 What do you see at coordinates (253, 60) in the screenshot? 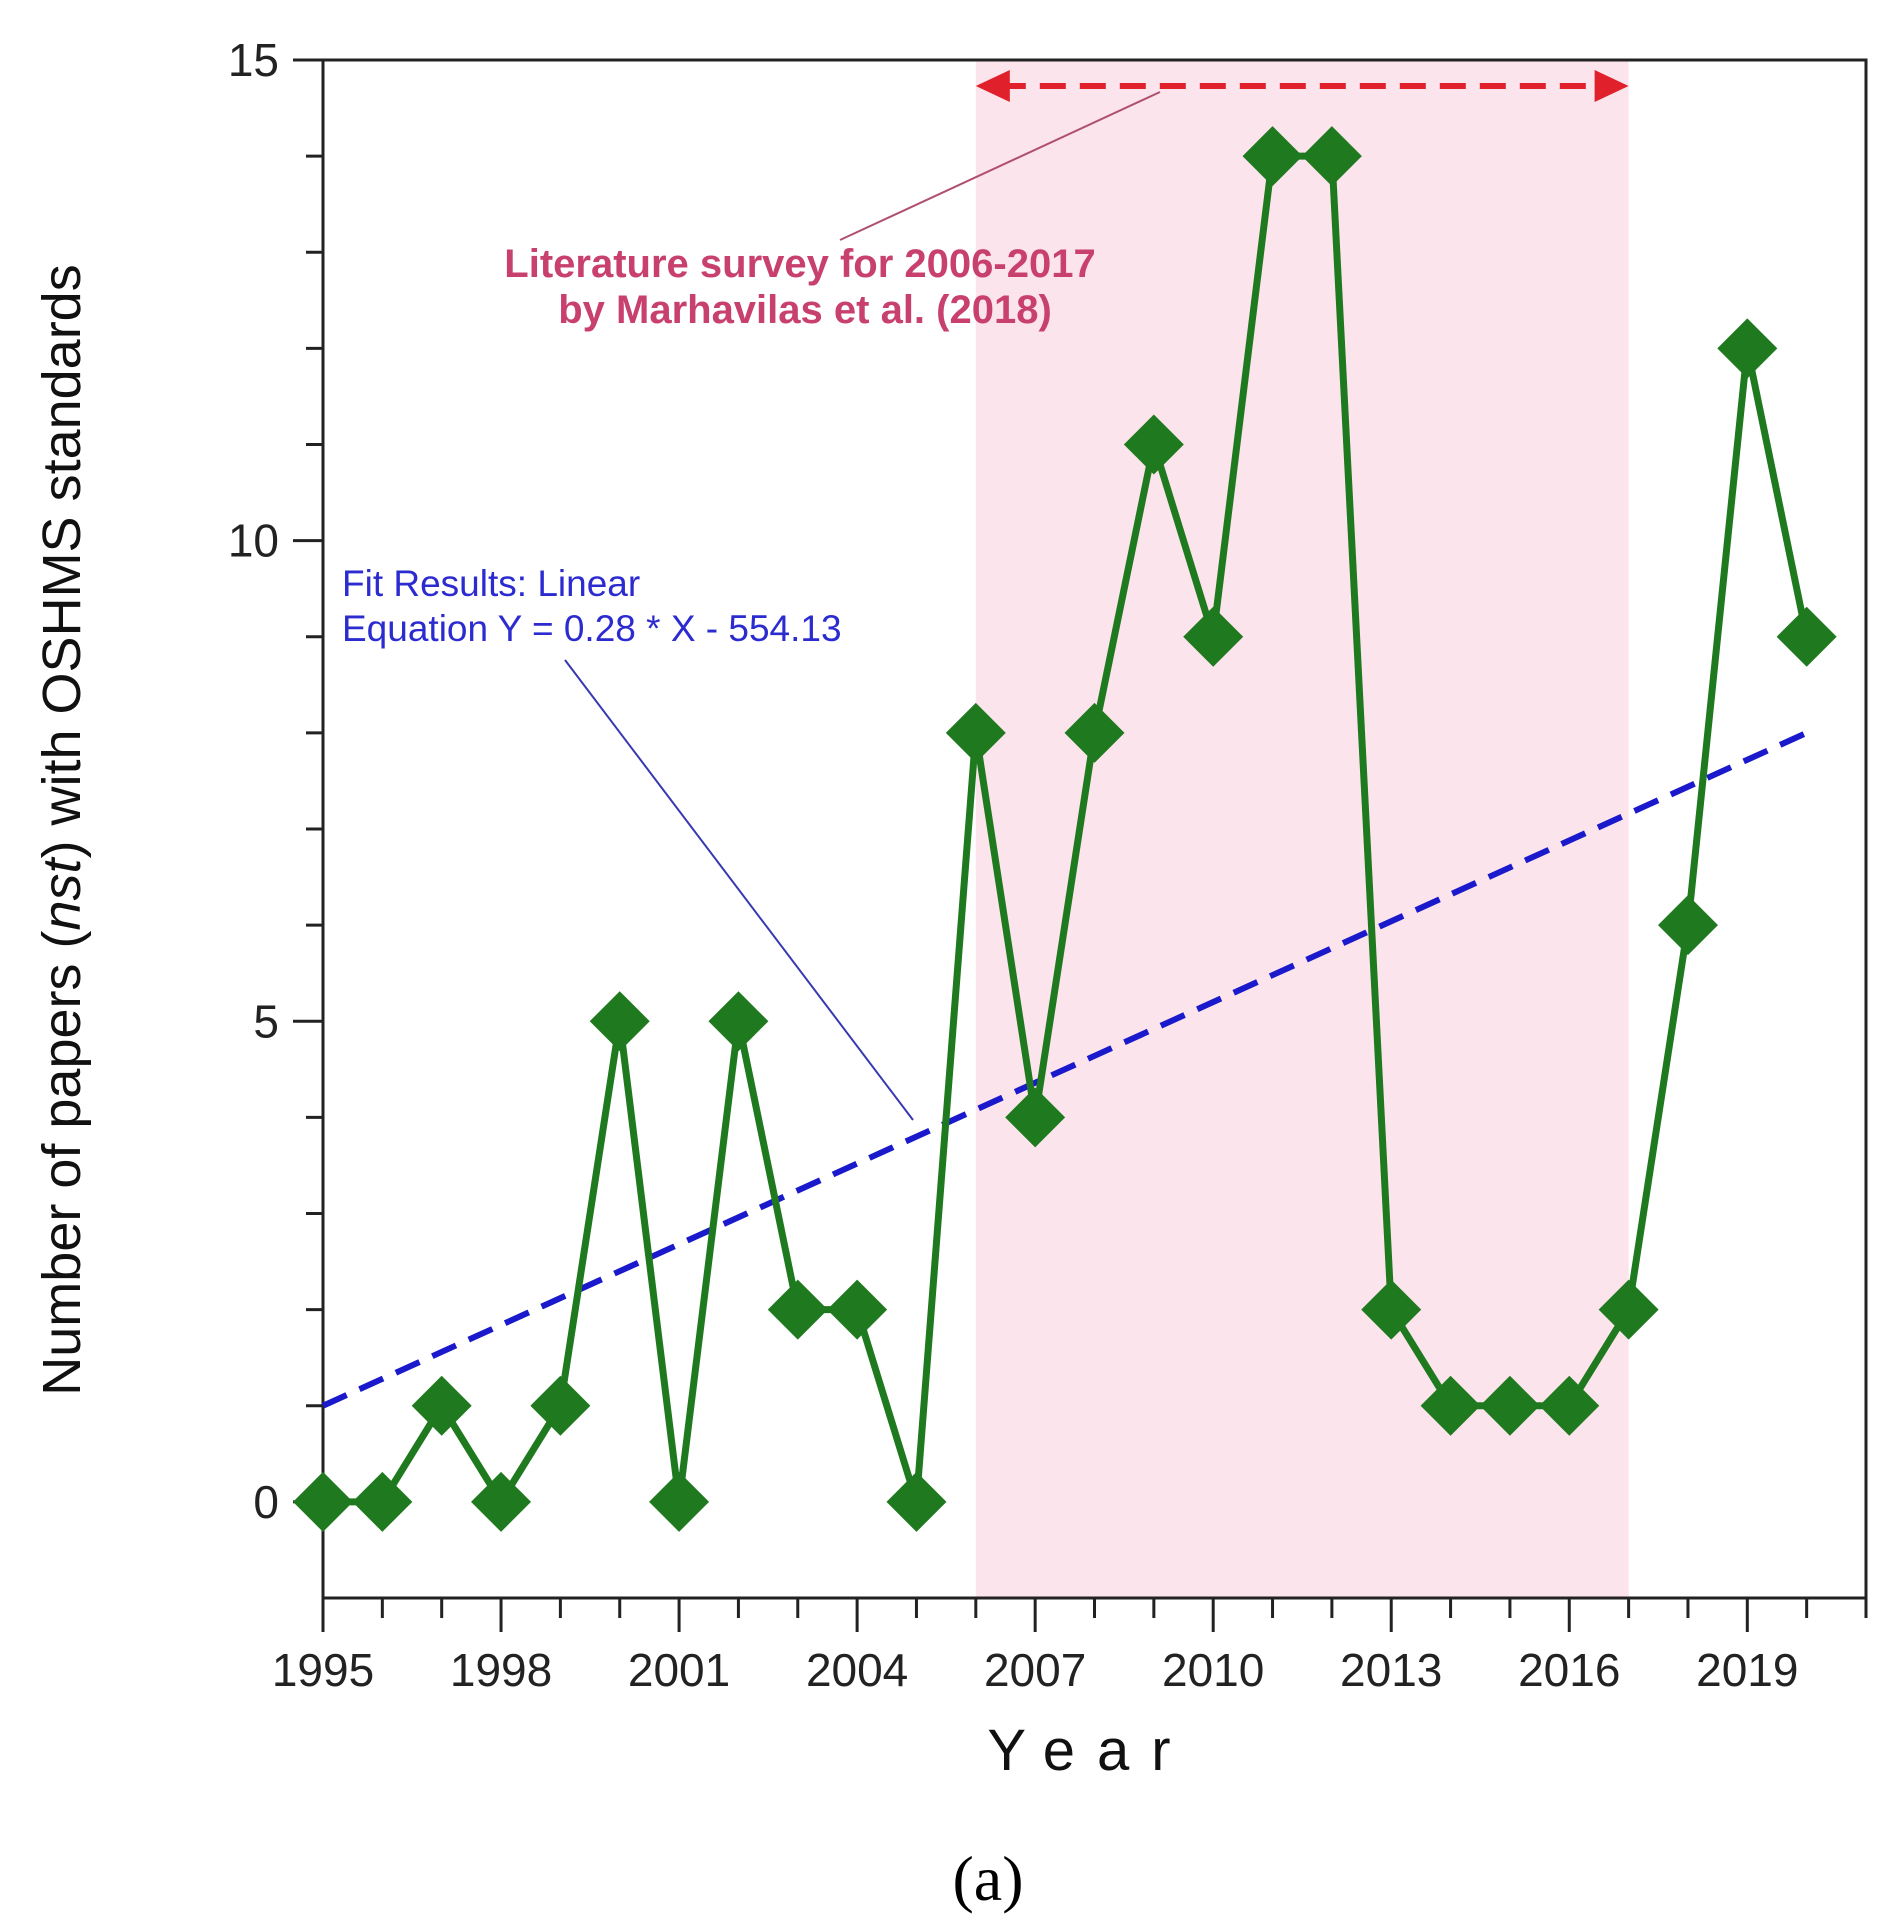
I see `y-tick-label: 15` at bounding box center [253, 60].